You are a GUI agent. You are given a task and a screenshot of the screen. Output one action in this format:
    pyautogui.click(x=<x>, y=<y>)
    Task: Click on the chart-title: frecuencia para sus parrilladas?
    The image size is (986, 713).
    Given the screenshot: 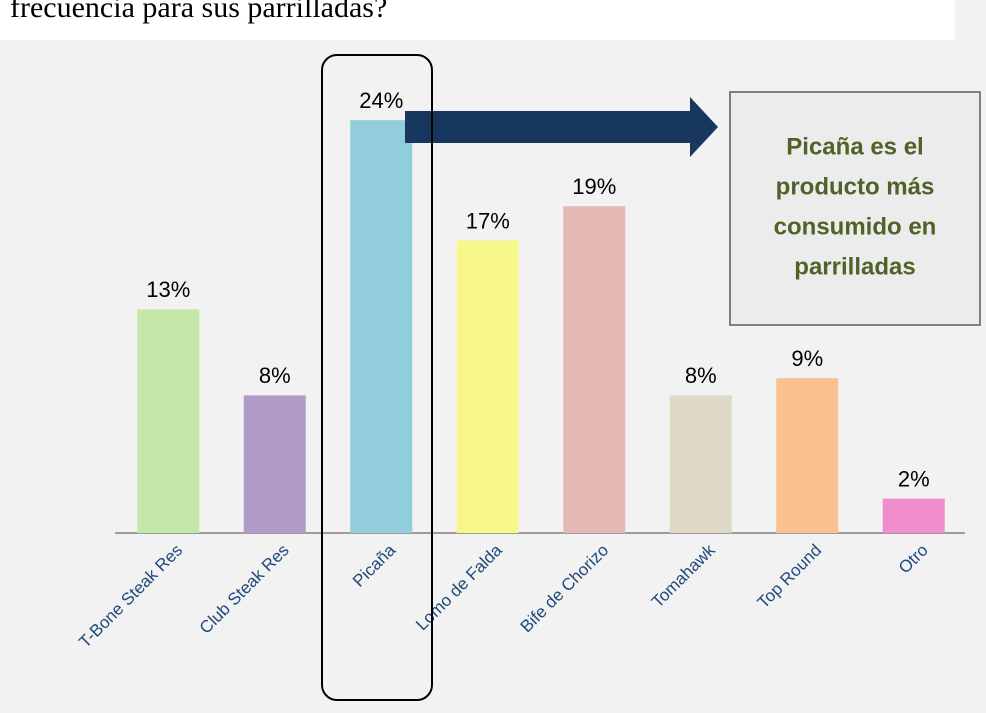 What is the action you would take?
    pyautogui.click(x=198, y=12)
    